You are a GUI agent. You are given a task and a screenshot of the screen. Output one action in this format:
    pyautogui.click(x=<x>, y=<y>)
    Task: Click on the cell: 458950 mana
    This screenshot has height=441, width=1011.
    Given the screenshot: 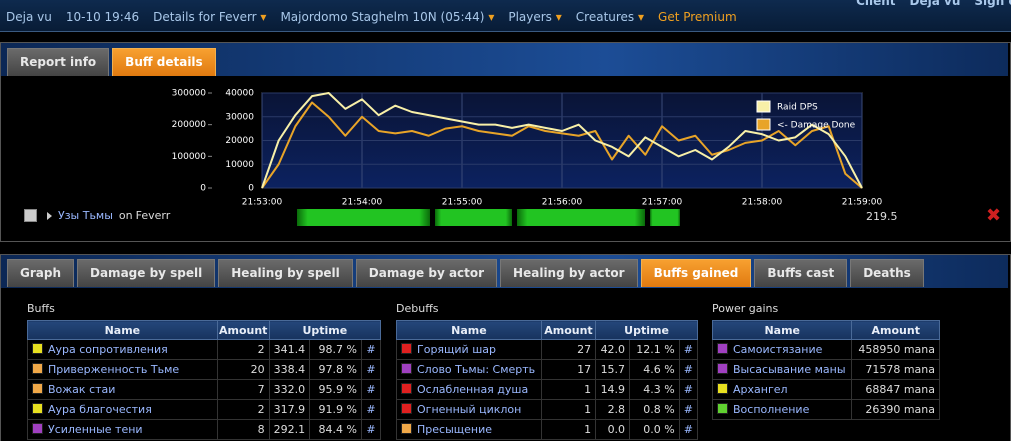 What is the action you would take?
    pyautogui.click(x=895, y=349)
    